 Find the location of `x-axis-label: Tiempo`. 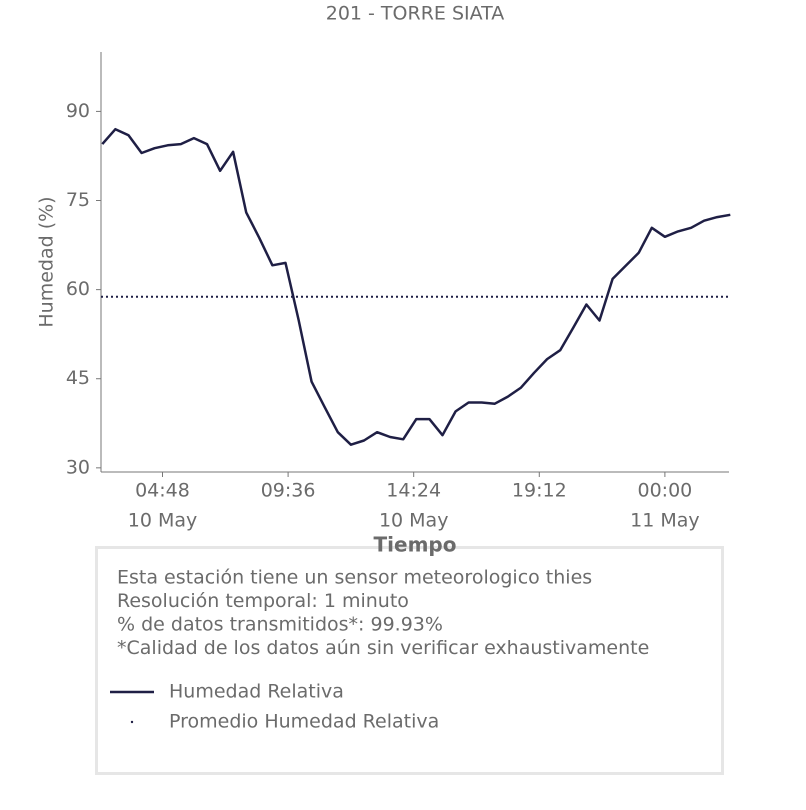

x-axis-label: Tiempo is located at coordinates (415, 545).